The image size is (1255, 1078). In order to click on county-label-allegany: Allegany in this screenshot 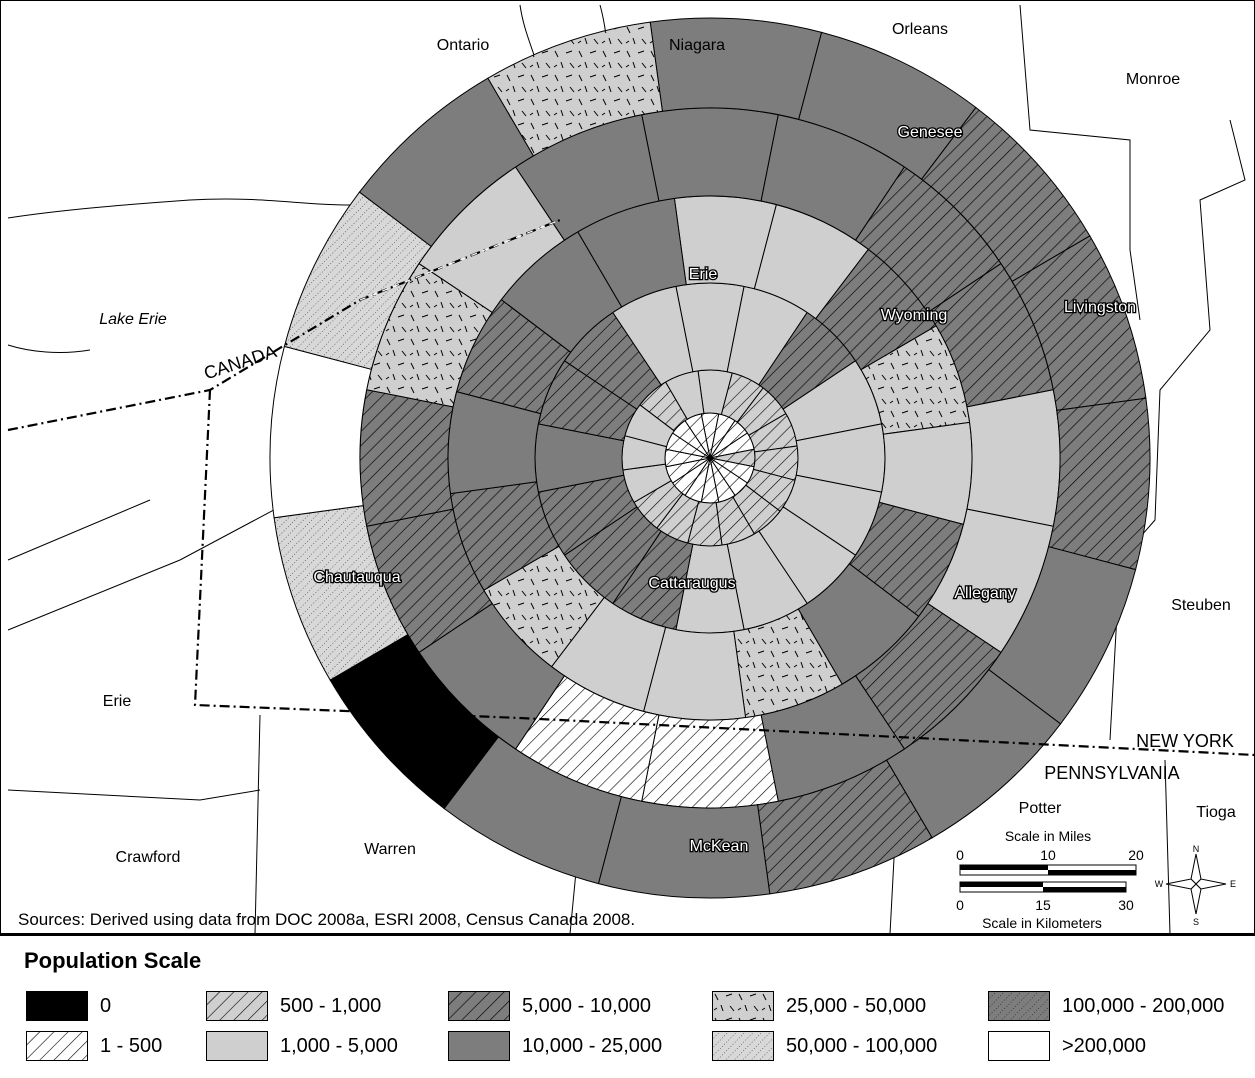, I will do `click(984, 593)`.